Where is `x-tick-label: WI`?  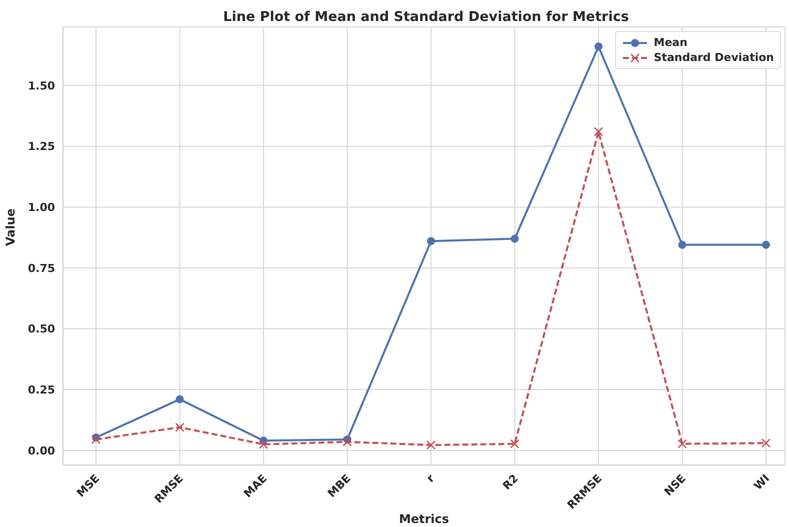 x-tick-label: WI is located at coordinates (761, 482).